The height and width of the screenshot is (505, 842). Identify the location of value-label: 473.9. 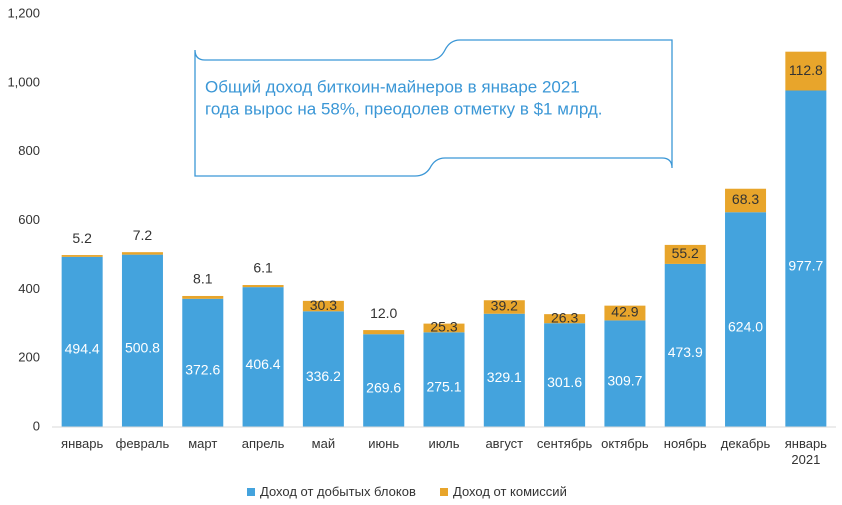
(685, 352).